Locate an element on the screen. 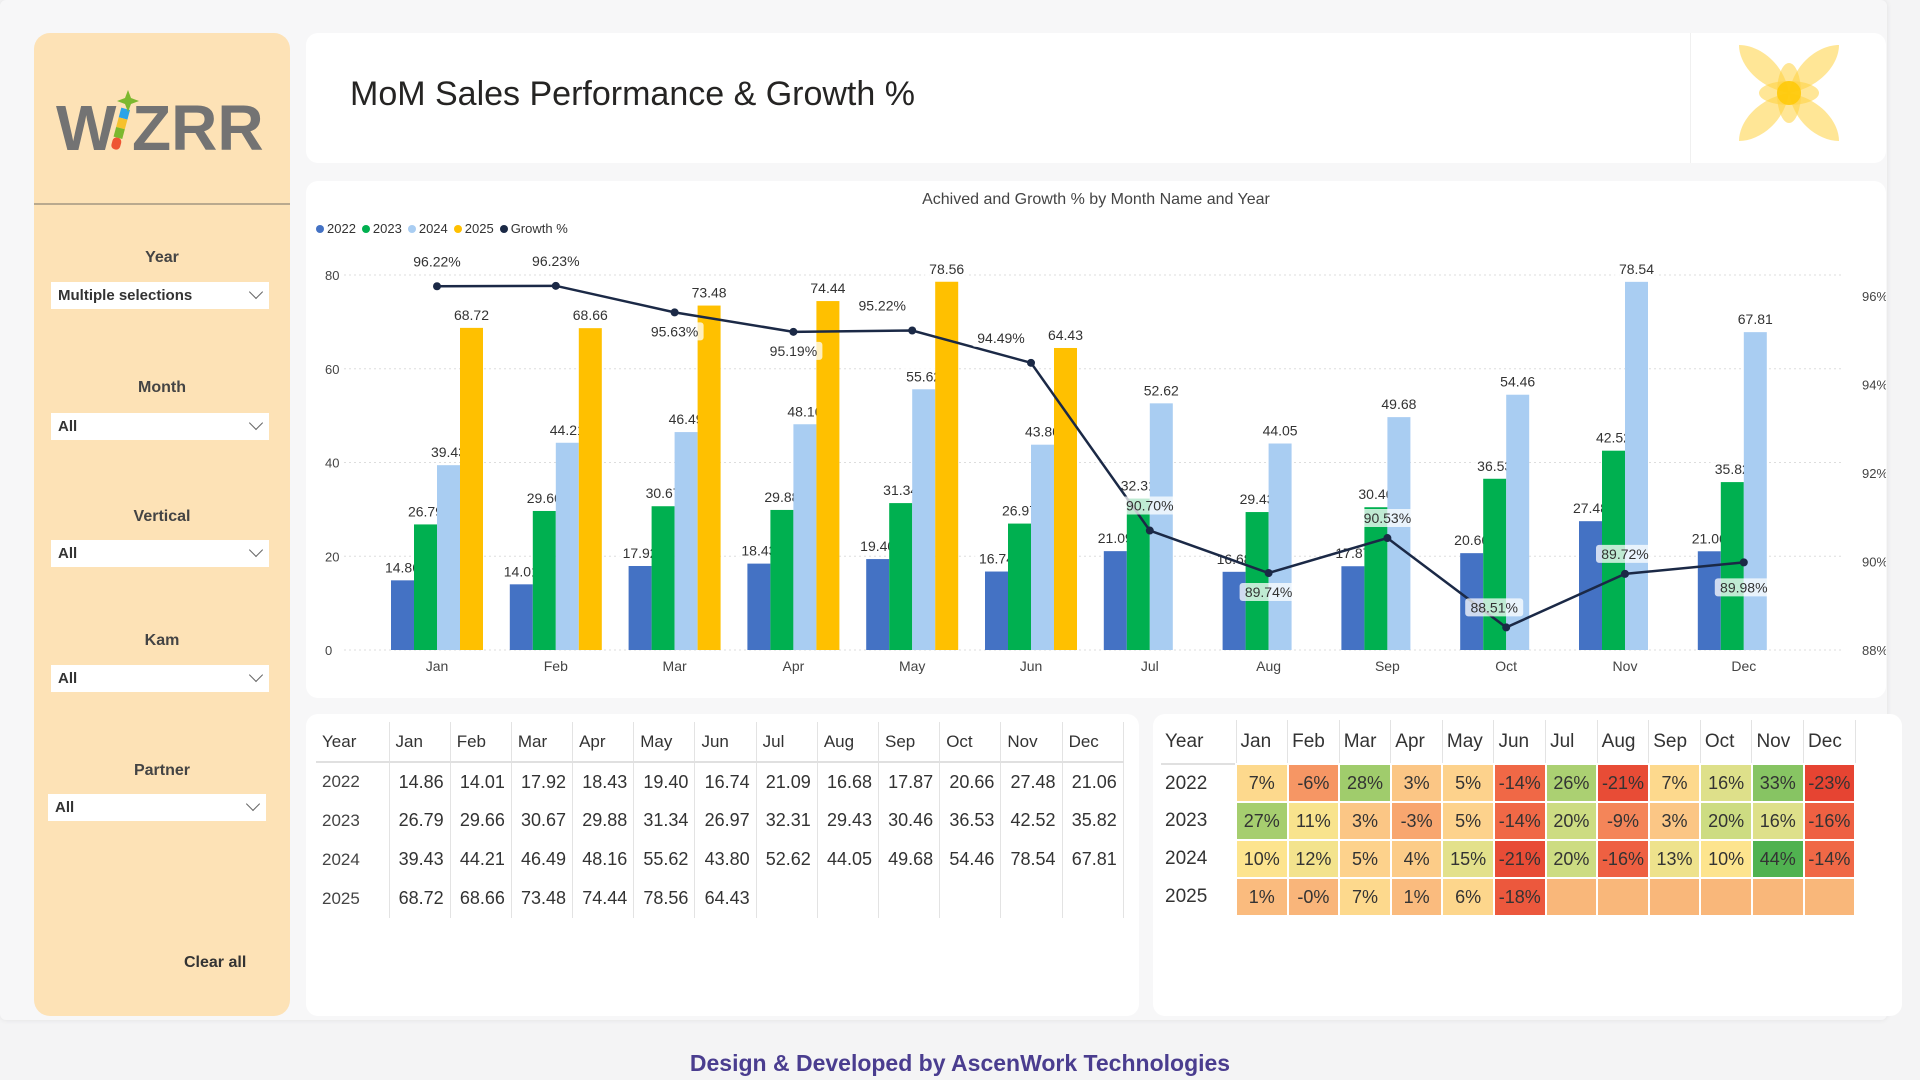  kam-dropdown-value: All is located at coordinates (68, 678).